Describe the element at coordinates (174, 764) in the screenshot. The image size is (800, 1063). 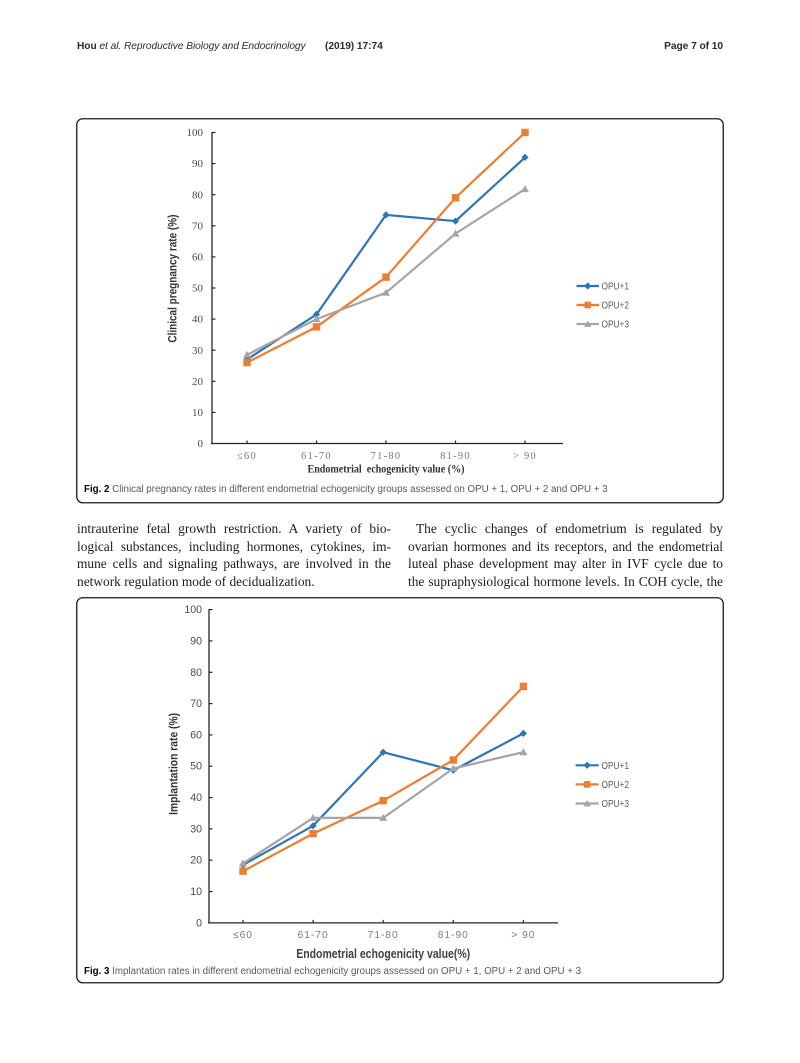
I see `svg-text: Implantation rate (%)` at that location.